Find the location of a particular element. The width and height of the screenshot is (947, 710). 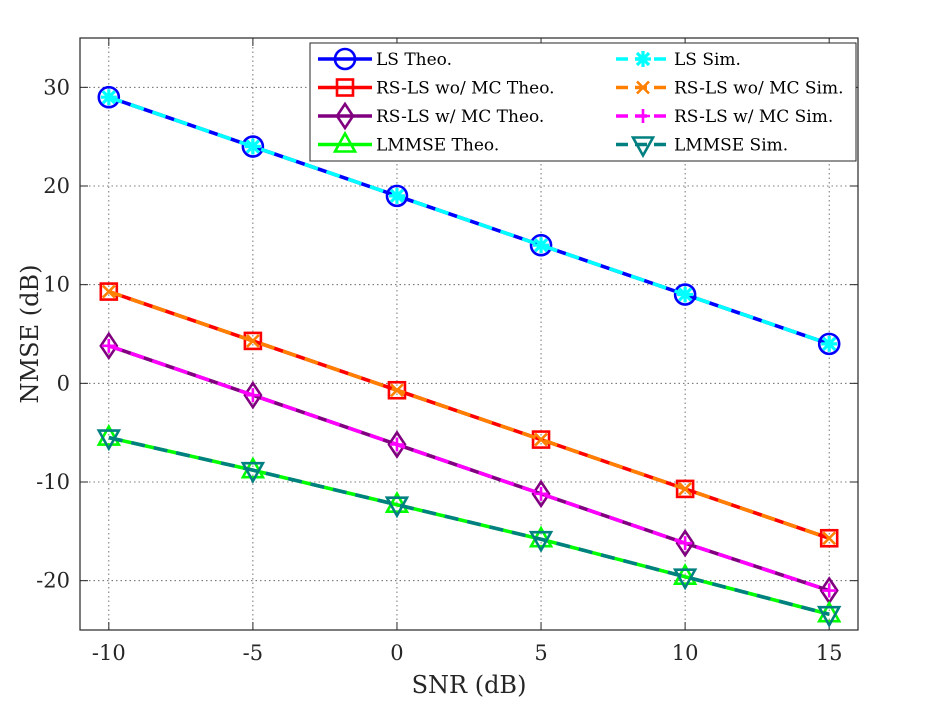

legend-entry-rs-ls-w-mc-theo: RS-LS w/ MC Theo. is located at coordinates (431, 116).